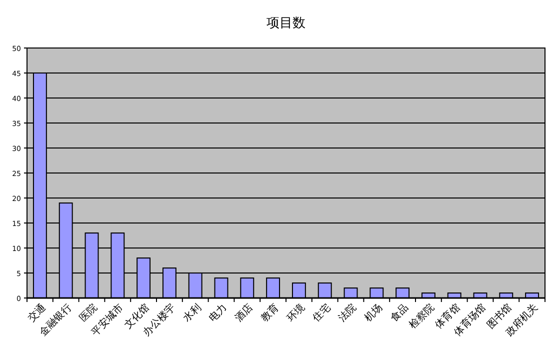 The height and width of the screenshot is (349, 554). I want to click on title: 项目数, so click(286, 23).